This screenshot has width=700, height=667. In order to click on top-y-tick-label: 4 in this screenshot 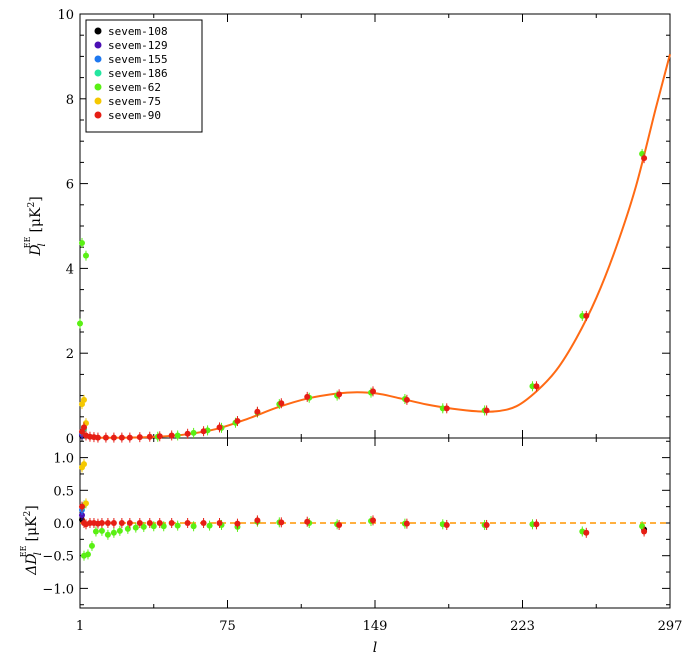, I will do `click(70, 269)`.